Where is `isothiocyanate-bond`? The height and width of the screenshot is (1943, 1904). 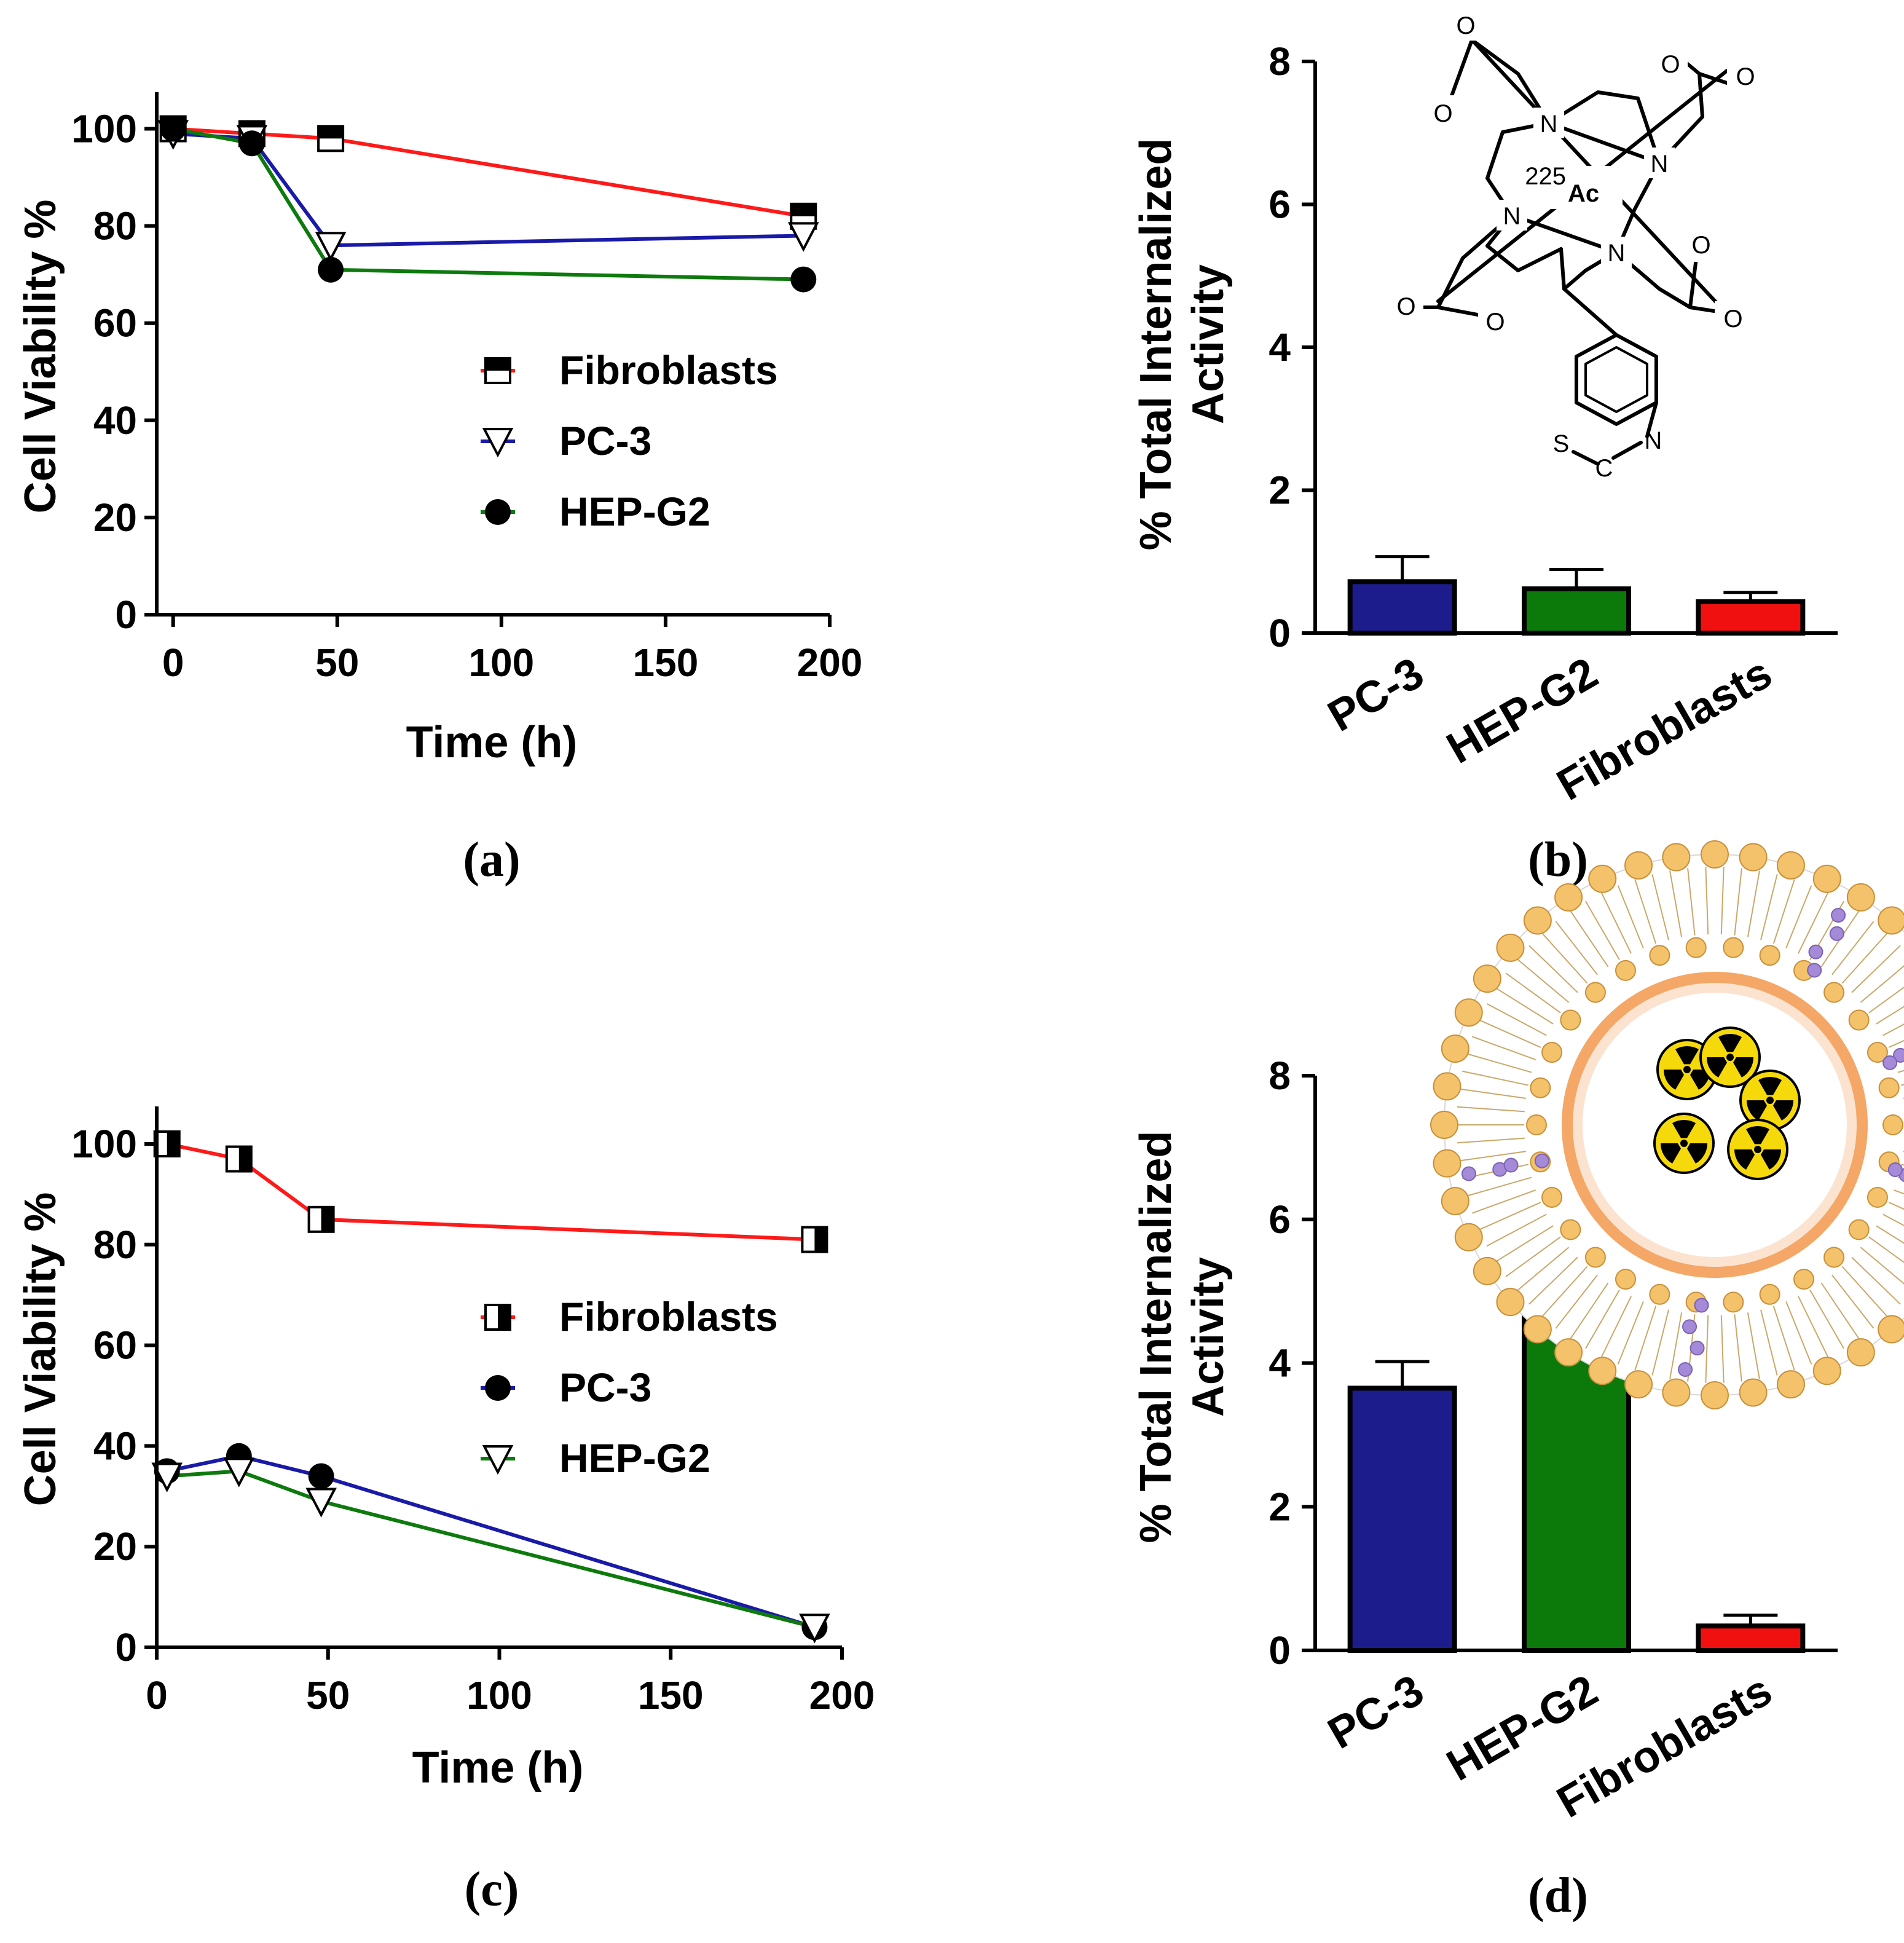 isothiocyanate-bond is located at coordinates (1586, 458).